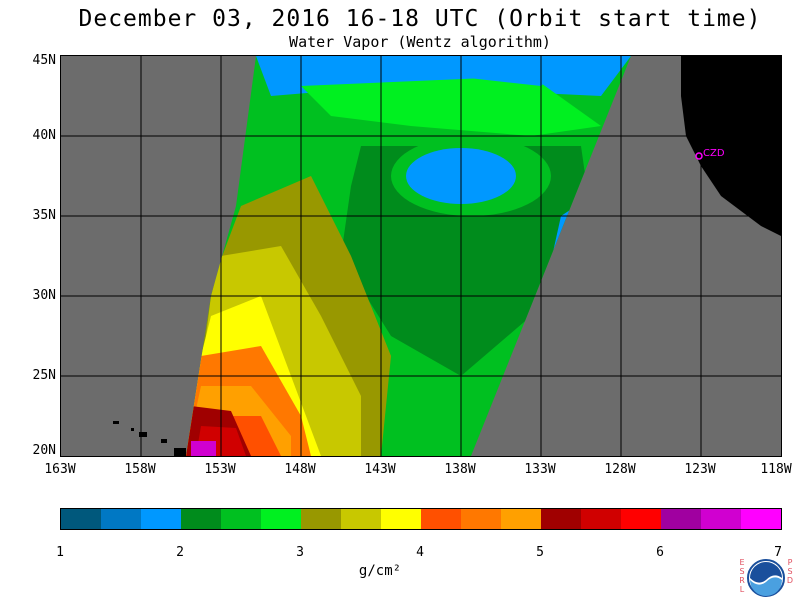 The height and width of the screenshot is (600, 800). What do you see at coordinates (44, 215) in the screenshot?
I see `lat-label-35n: 35N` at bounding box center [44, 215].